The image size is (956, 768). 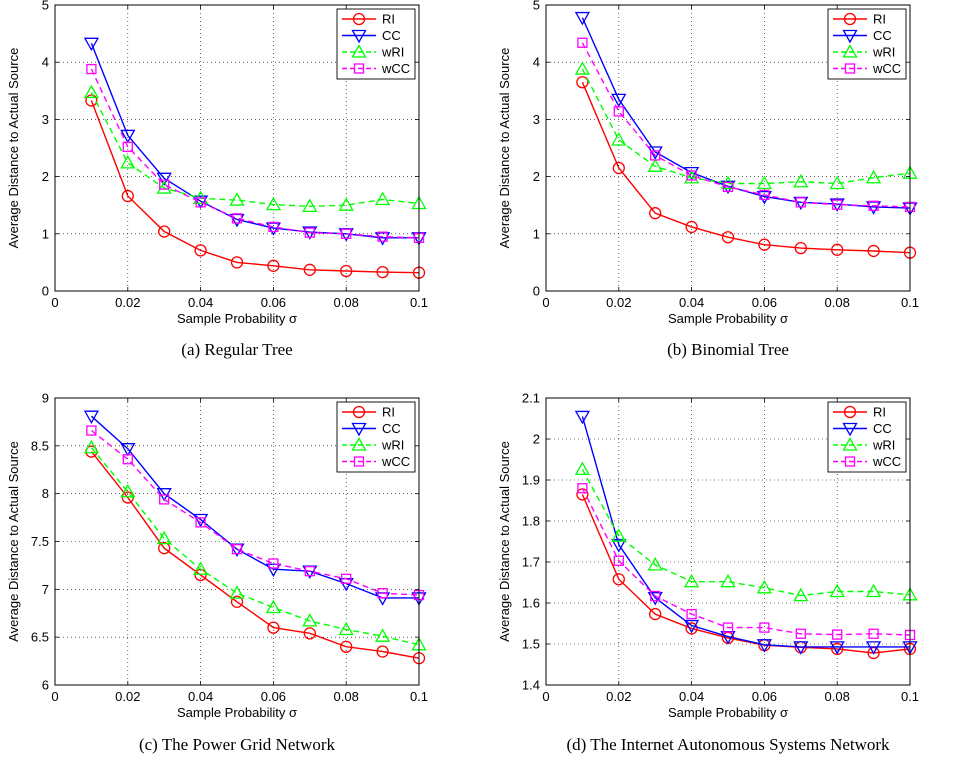 What do you see at coordinates (40, 541) in the screenshot?
I see `y-tick-label: 7.5` at bounding box center [40, 541].